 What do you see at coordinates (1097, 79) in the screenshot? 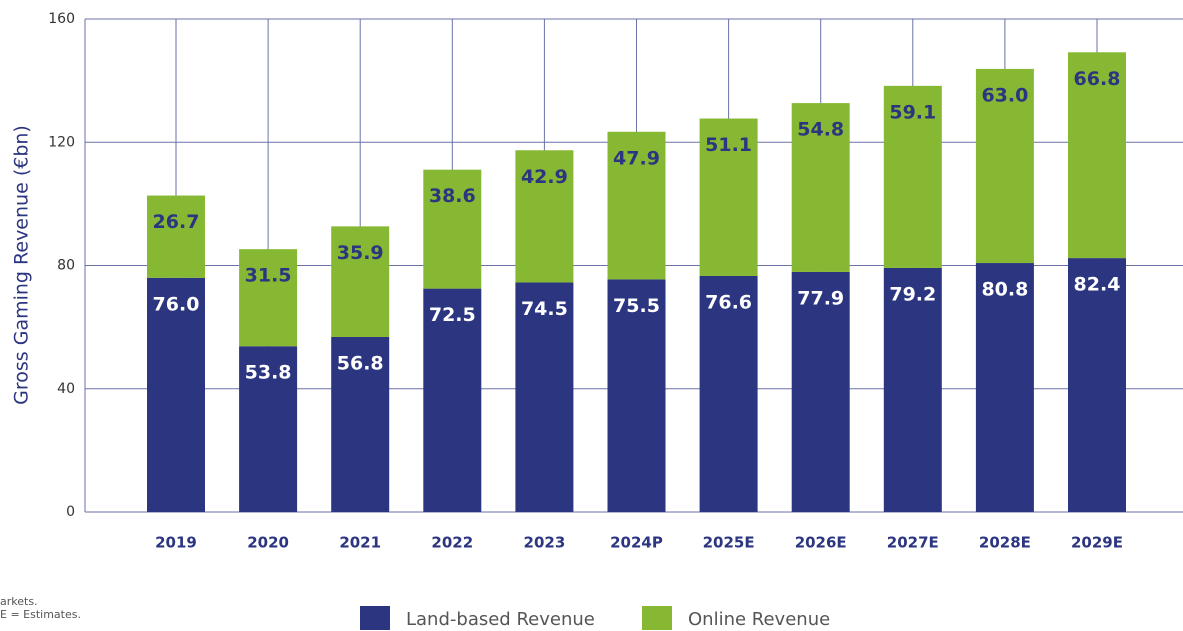
I see `data-label: 66.8` at bounding box center [1097, 79].